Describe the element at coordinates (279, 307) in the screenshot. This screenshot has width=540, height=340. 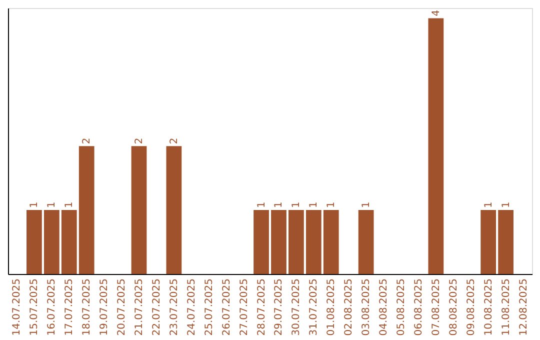
I see `x-tick-label: 29.07.2025` at that location.